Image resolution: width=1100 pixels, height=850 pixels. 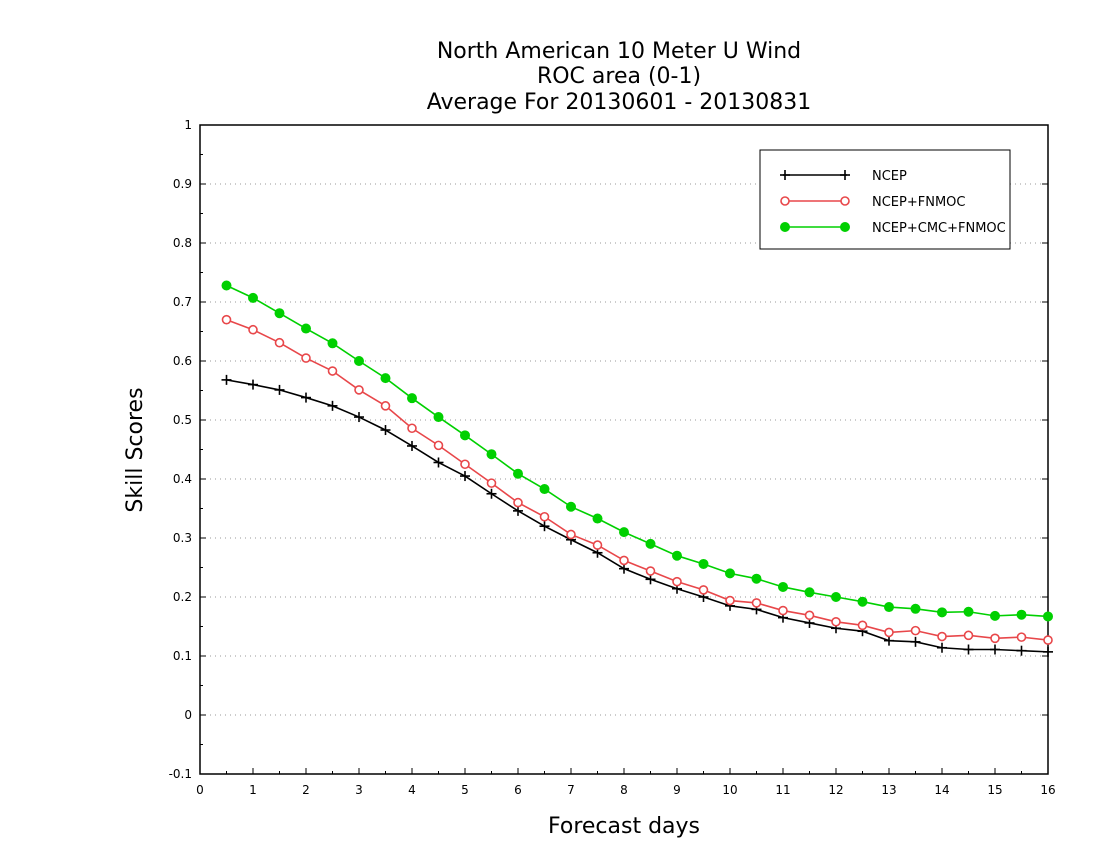 I want to click on y-tick-label: 0.4, so click(x=182, y=479).